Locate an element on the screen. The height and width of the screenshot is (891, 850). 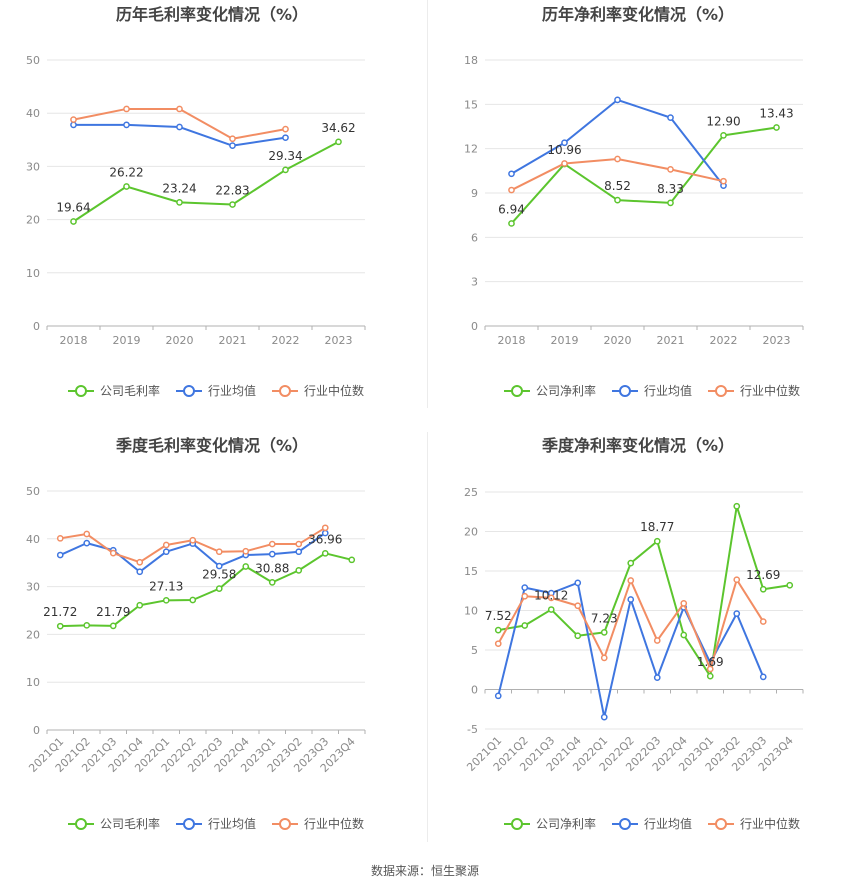
data-label: 13.43 is located at coordinates (776, 114).